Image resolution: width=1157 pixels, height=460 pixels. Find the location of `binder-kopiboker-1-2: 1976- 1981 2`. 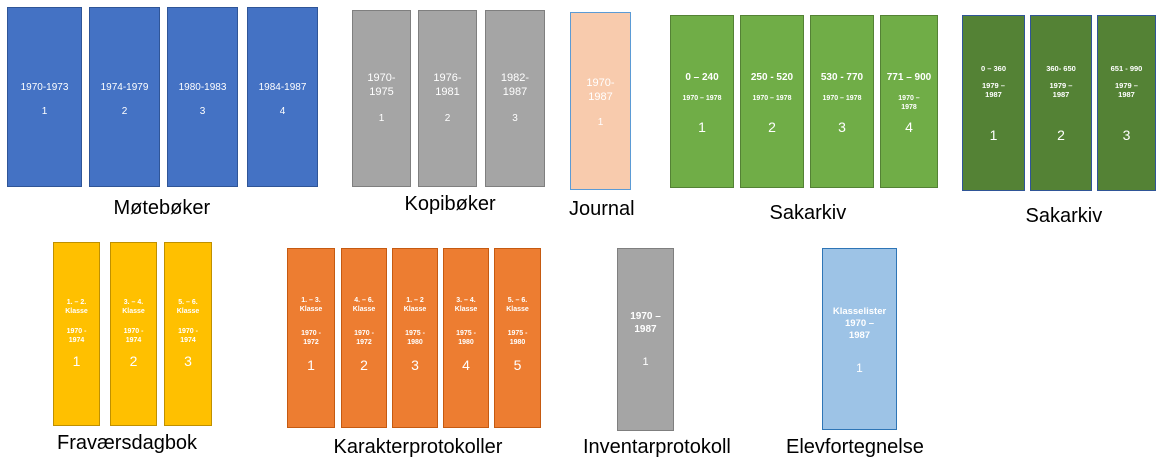

binder-kopiboker-1-2: 1976- 1981 2 is located at coordinates (447, 98).